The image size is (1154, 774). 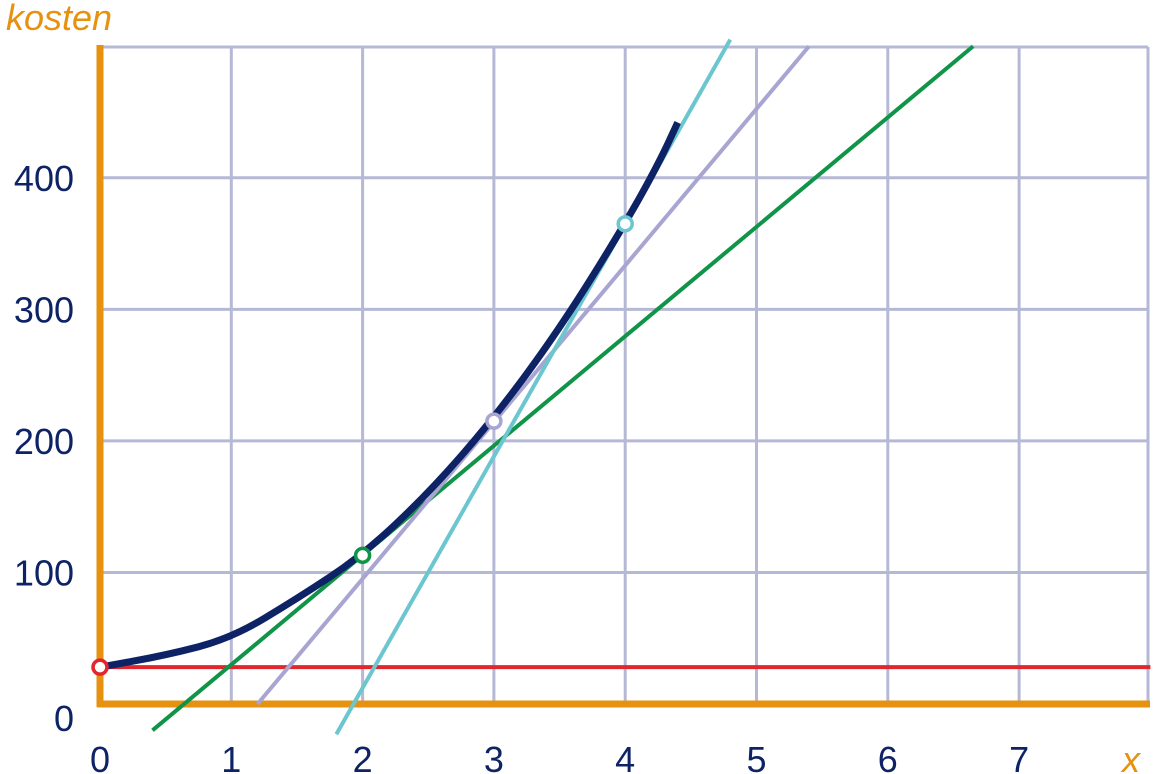 I want to click on x-tick-label-3: 3, so click(x=494, y=756).